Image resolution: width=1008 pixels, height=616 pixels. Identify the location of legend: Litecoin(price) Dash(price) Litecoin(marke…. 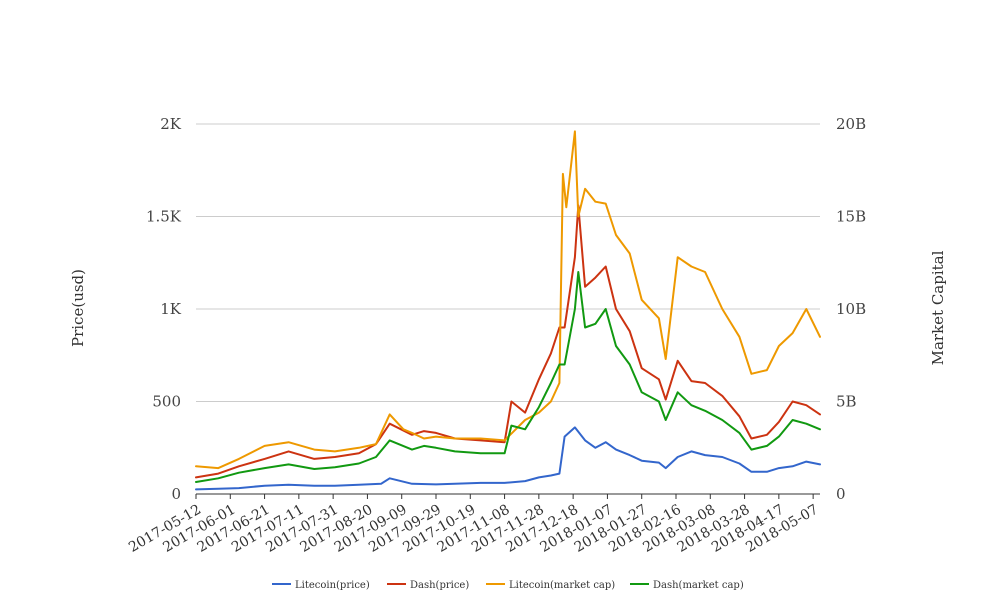
(508, 585).